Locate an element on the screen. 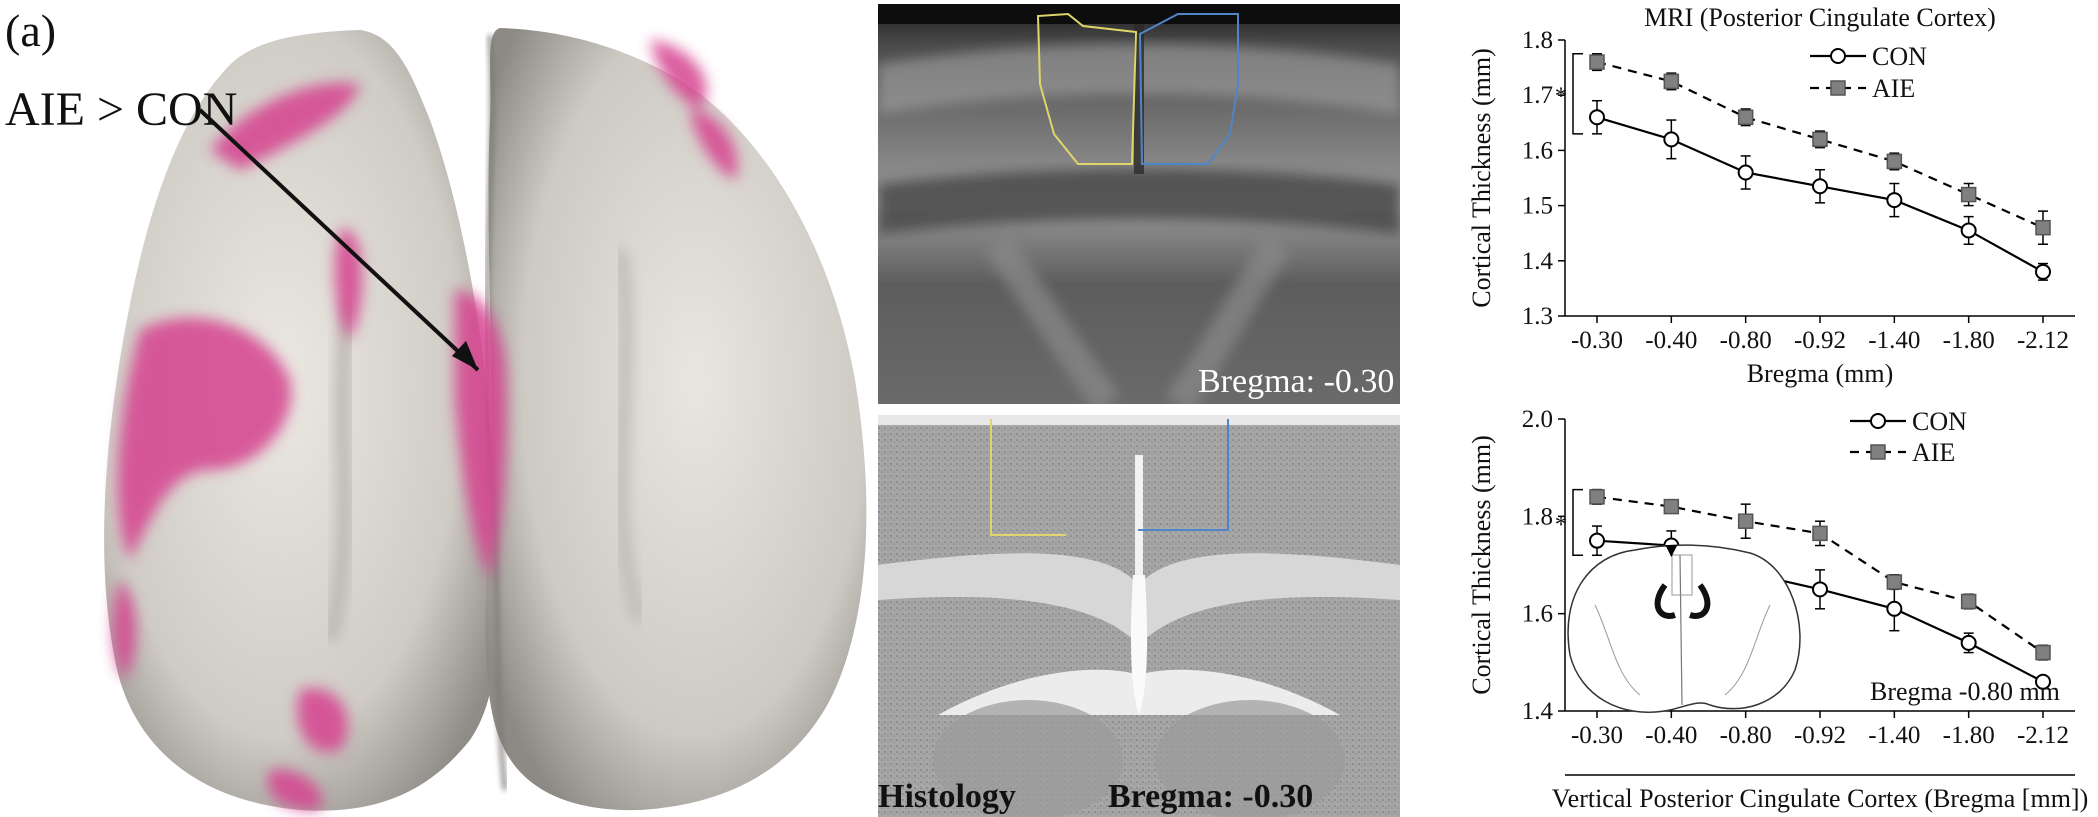 Image resolution: width=2098 pixels, height=817 pixels. y-tick-label: 2.0 is located at coordinates (1537, 419).